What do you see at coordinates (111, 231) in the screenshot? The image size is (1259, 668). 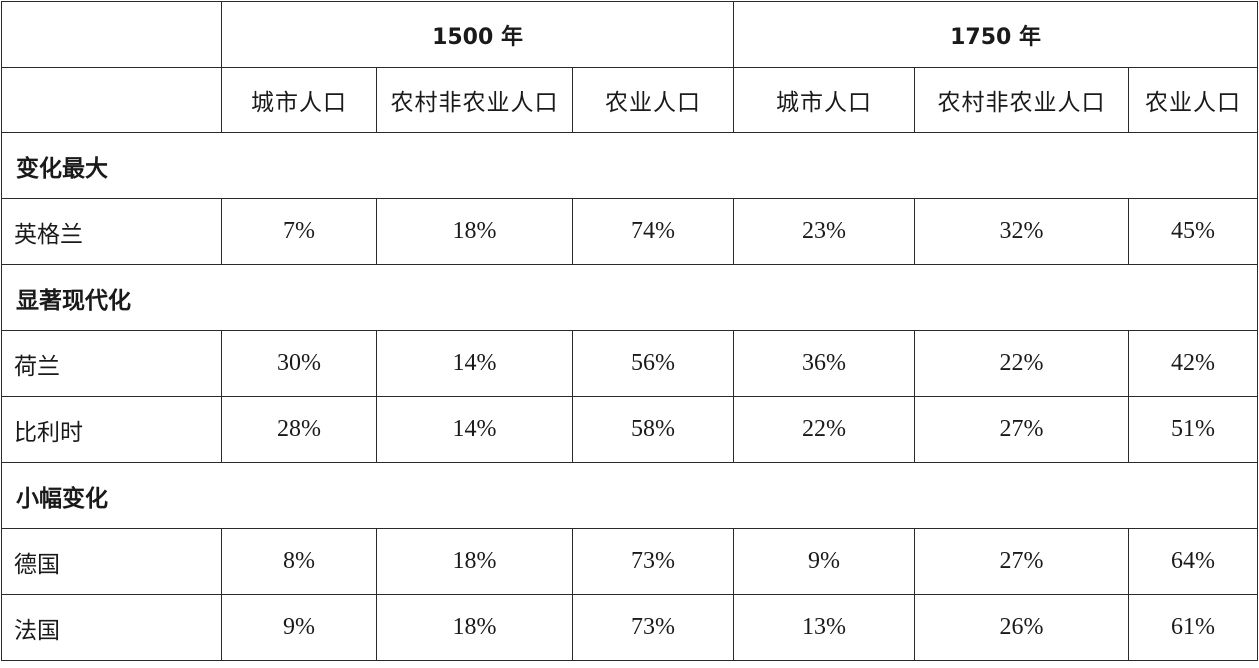 I see `country-cell: 英格兰` at bounding box center [111, 231].